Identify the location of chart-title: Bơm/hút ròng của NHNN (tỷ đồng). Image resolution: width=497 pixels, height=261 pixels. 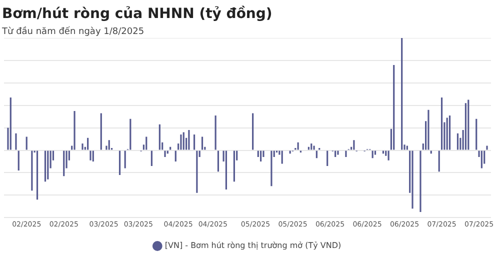
(138, 14).